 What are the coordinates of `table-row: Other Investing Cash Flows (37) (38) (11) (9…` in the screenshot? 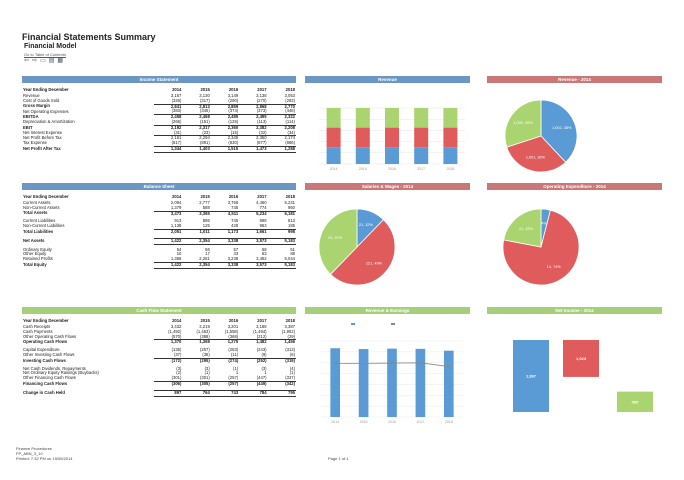 It's located at (159, 354).